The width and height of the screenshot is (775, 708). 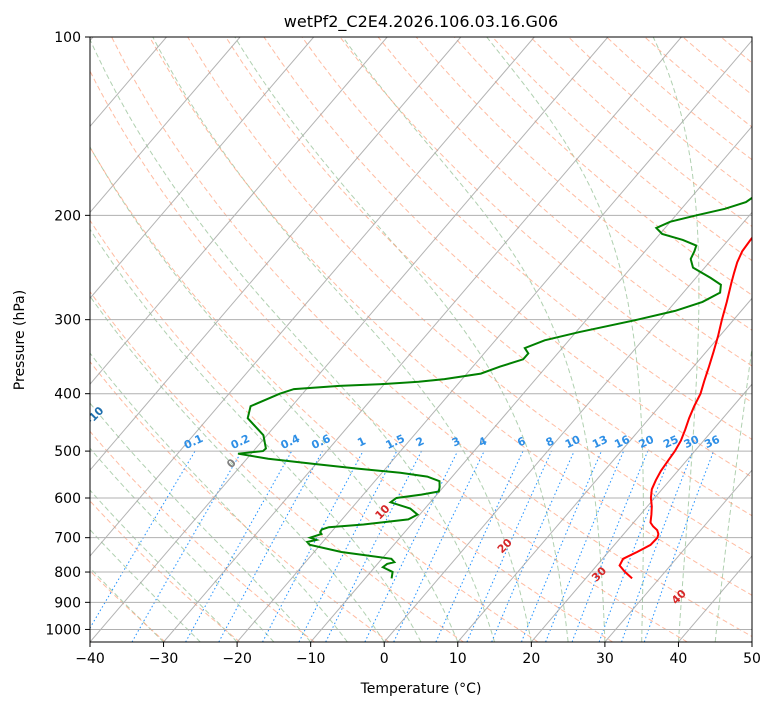 I want to click on y-axis-label: Pressure (hPa), so click(x=20, y=340).